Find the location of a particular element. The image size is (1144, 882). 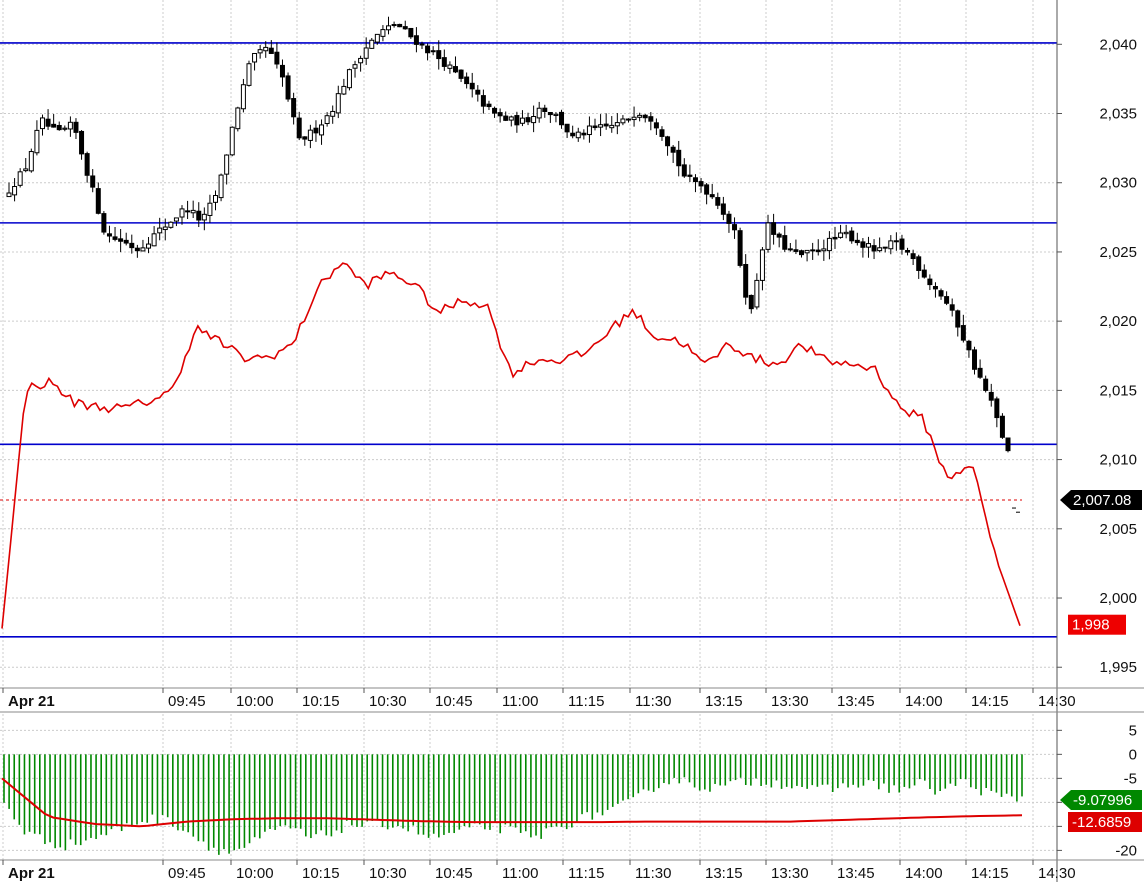

x-axis-price-tick-label: 13:30 is located at coordinates (790, 701).